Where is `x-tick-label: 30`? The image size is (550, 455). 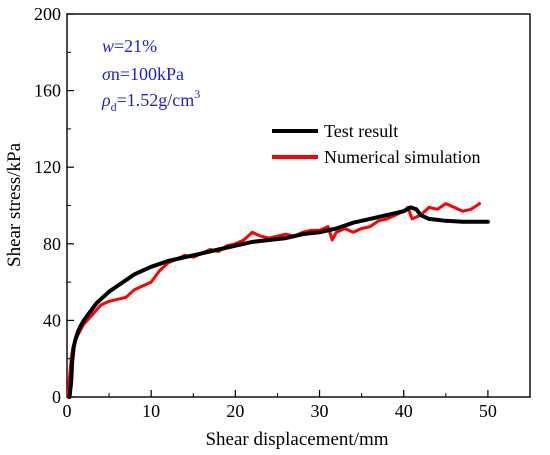
x-tick-label: 30 is located at coordinates (320, 411).